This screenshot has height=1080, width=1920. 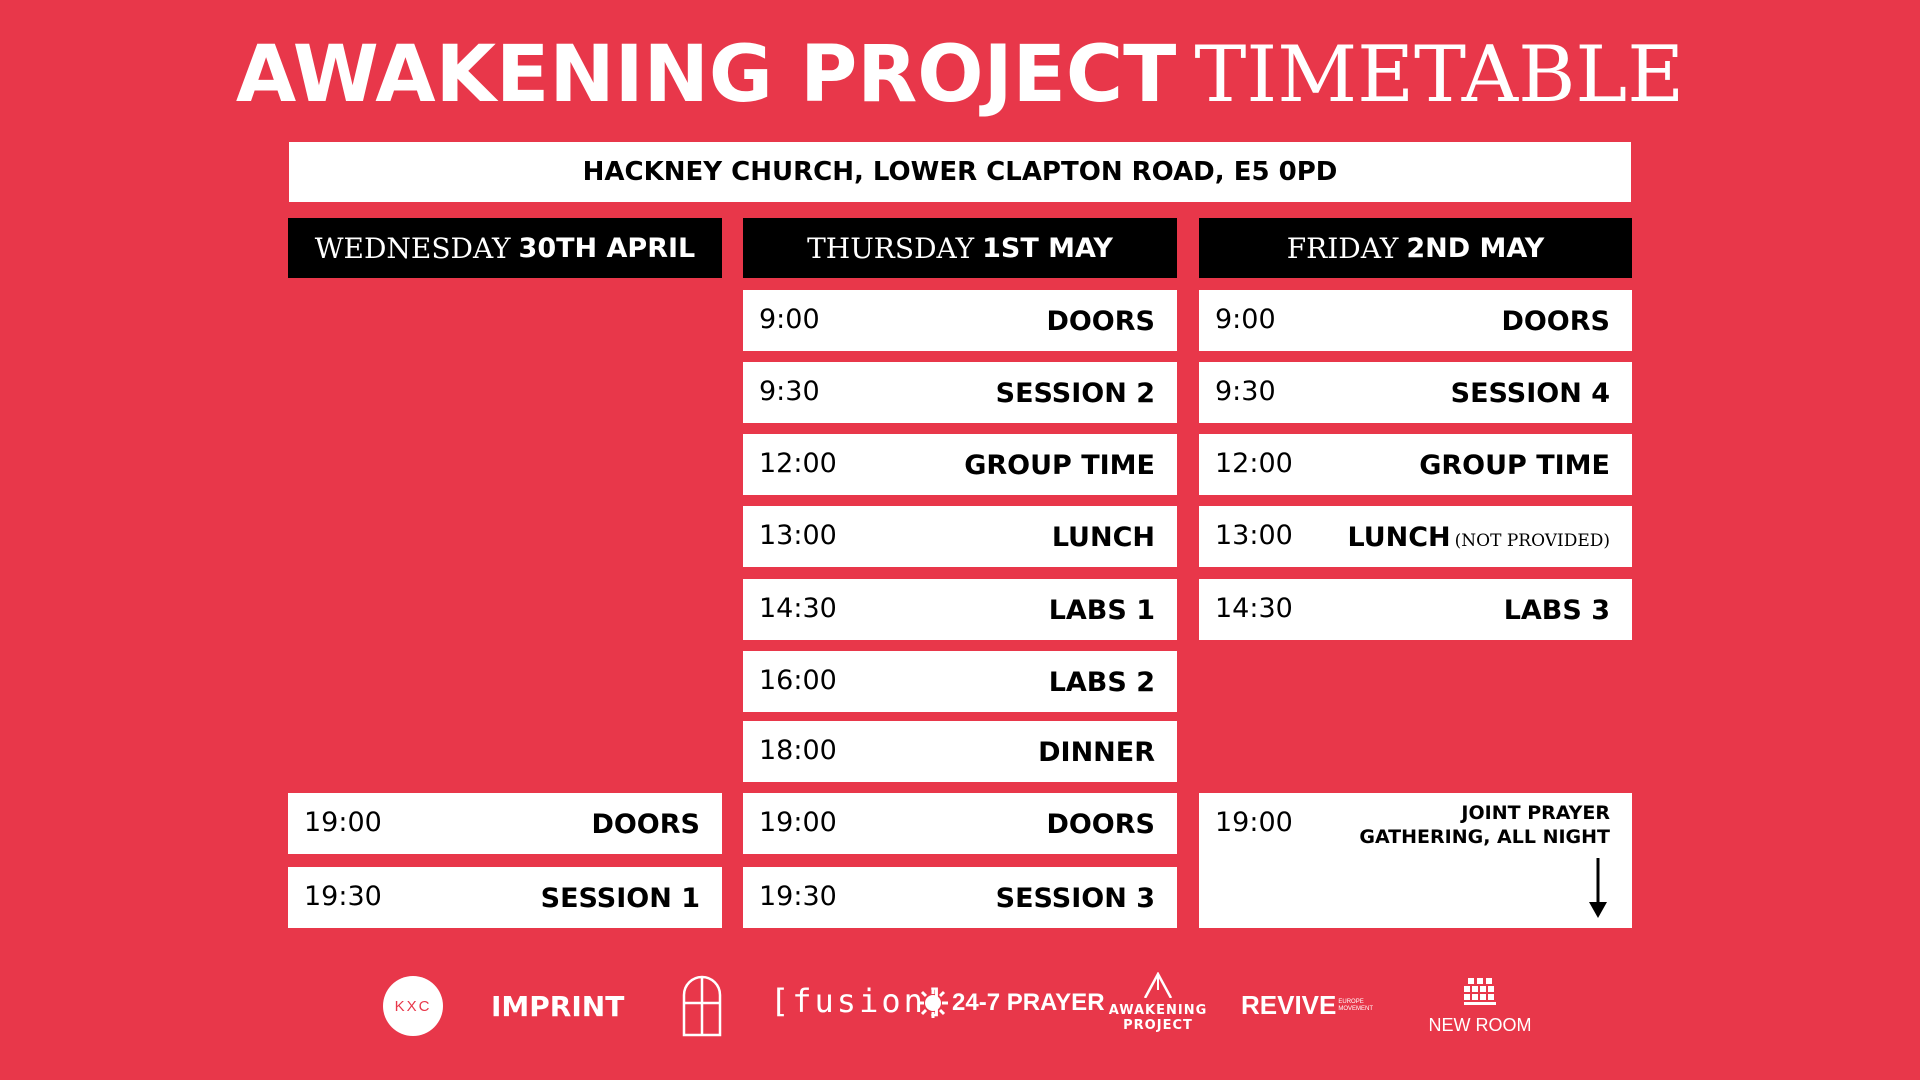 I want to click on day-header-friday: FRIDAY 2ND MAY, so click(x=1415, y=248).